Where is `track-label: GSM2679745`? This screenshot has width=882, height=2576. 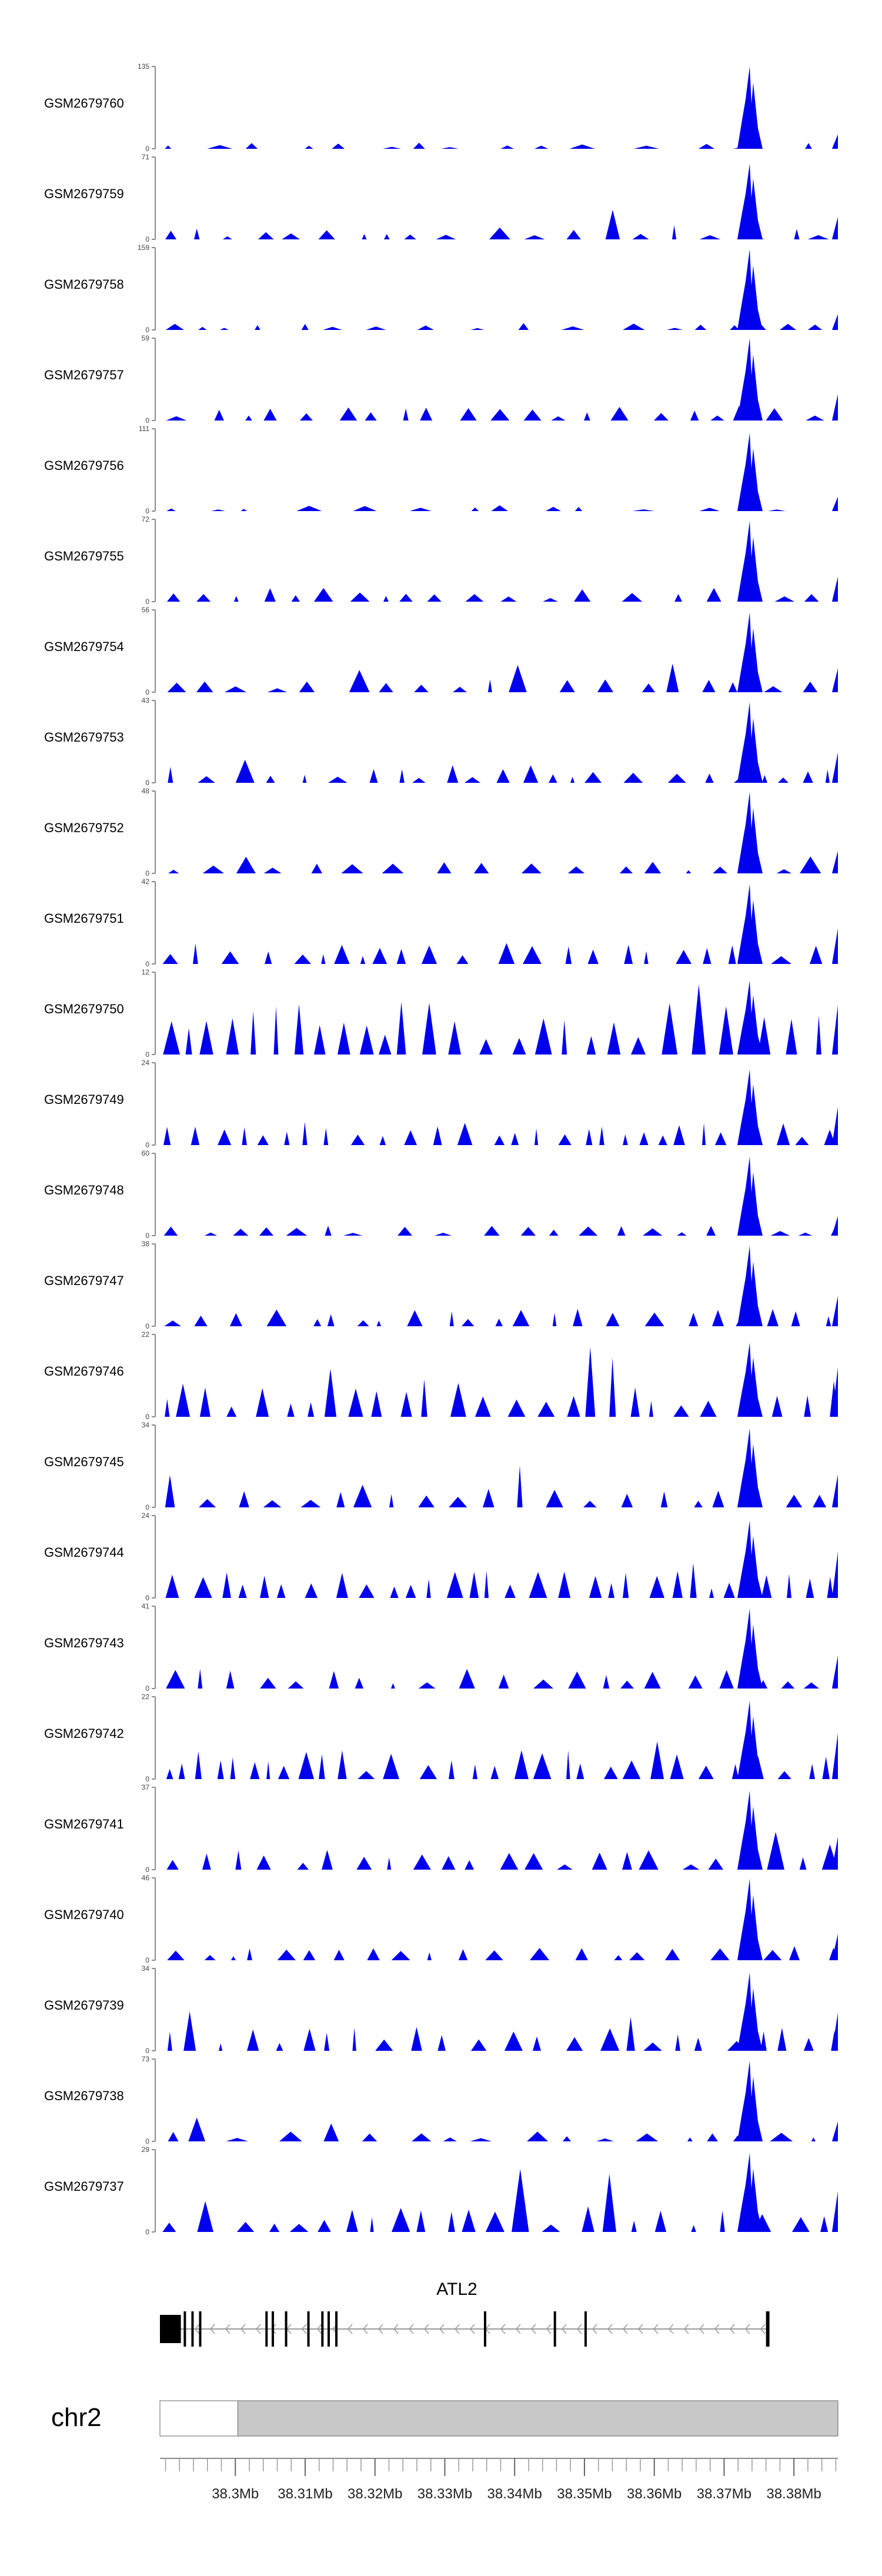 track-label: GSM2679745 is located at coordinates (84, 1461).